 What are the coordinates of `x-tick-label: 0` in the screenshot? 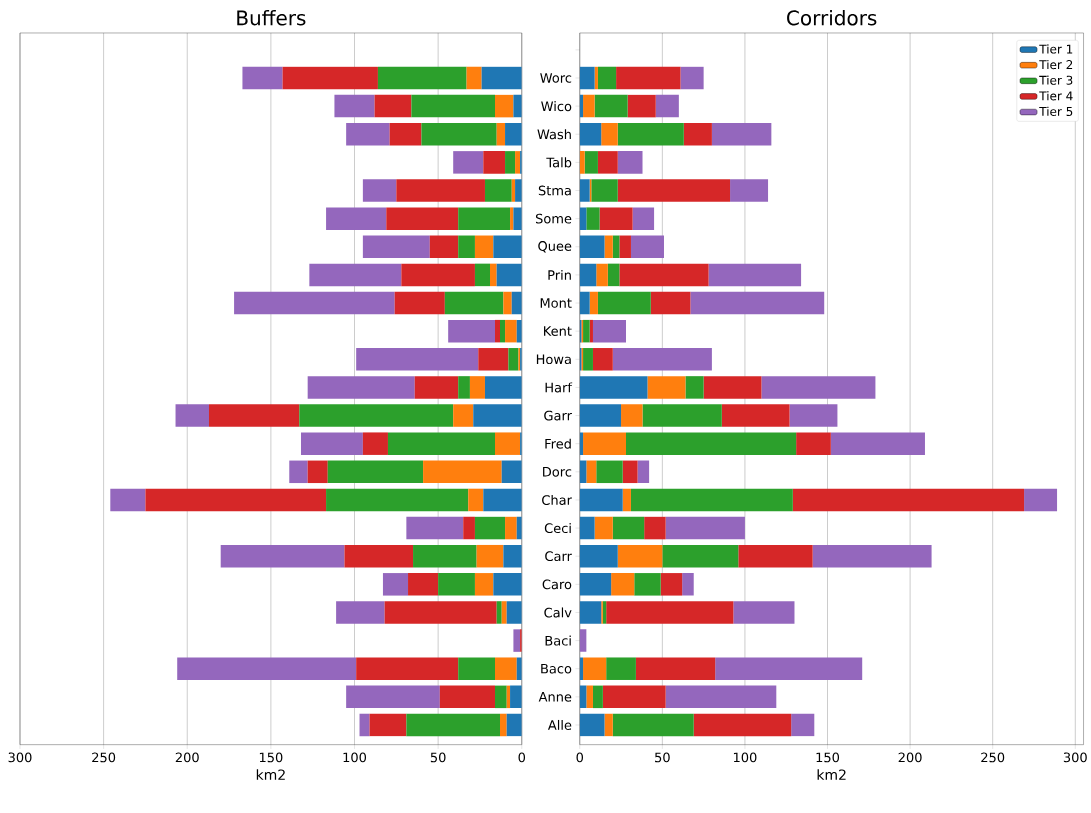 It's located at (522, 757).